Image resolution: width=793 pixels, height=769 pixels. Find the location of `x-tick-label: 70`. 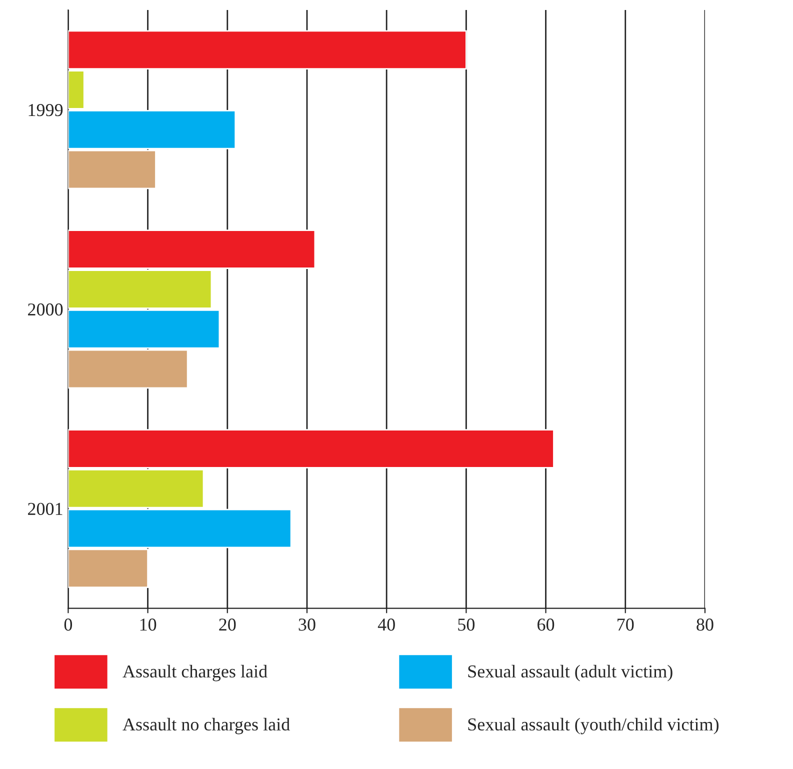

x-tick-label: 70 is located at coordinates (626, 624).